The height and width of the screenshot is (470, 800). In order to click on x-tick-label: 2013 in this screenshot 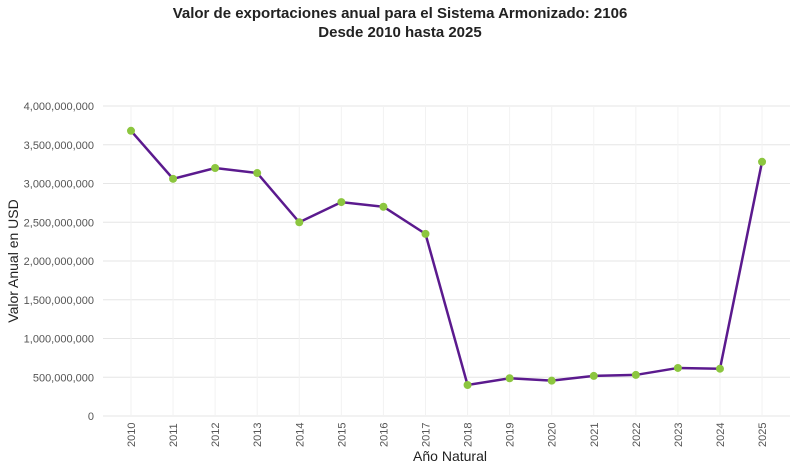, I will do `click(258, 435)`.